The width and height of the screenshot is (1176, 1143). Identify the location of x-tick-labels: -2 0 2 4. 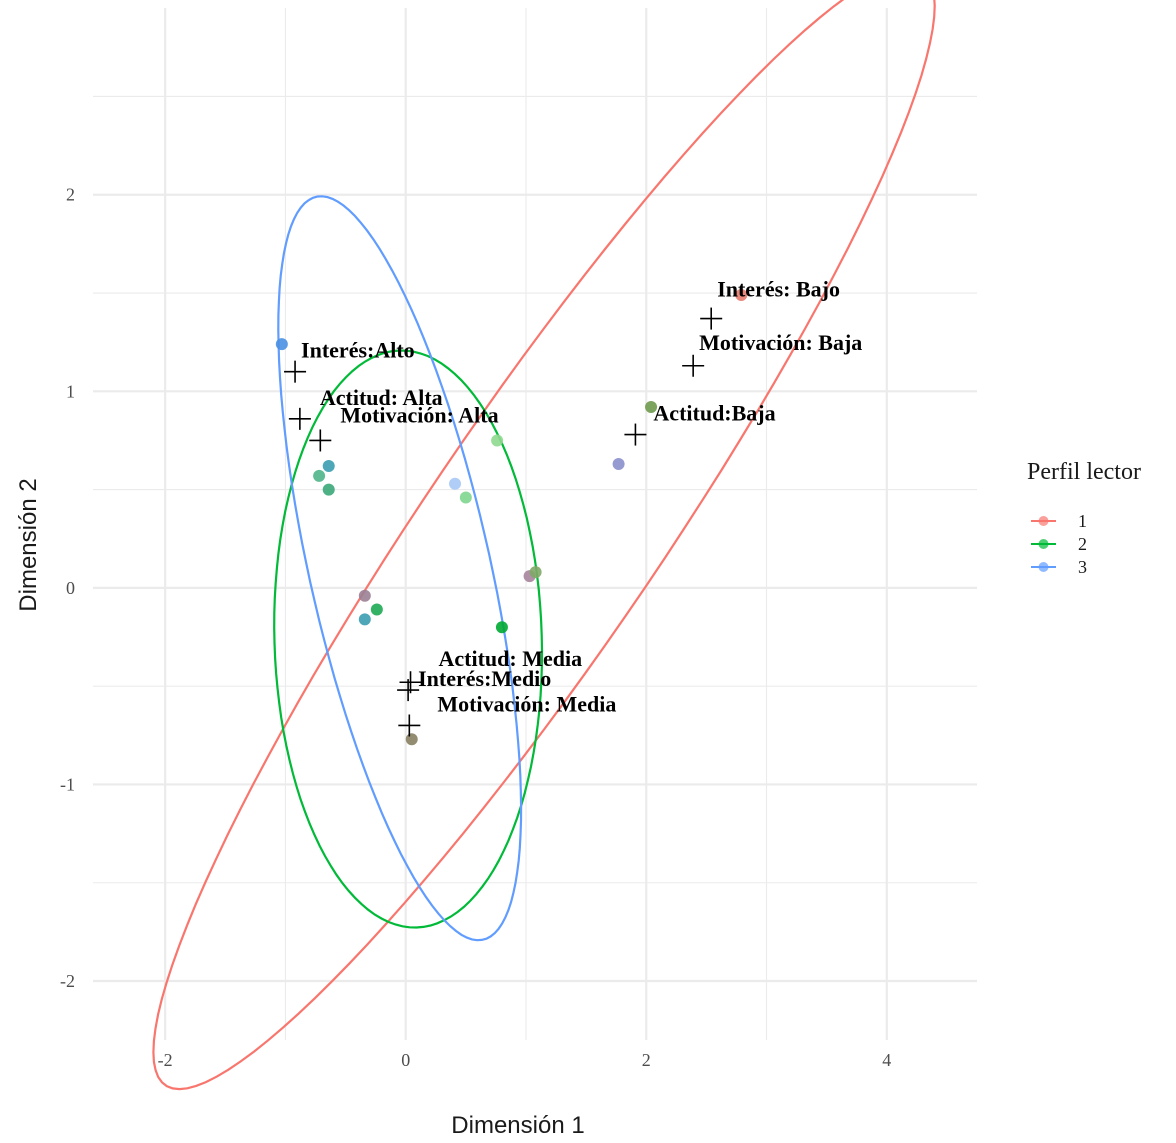
(525, 1060).